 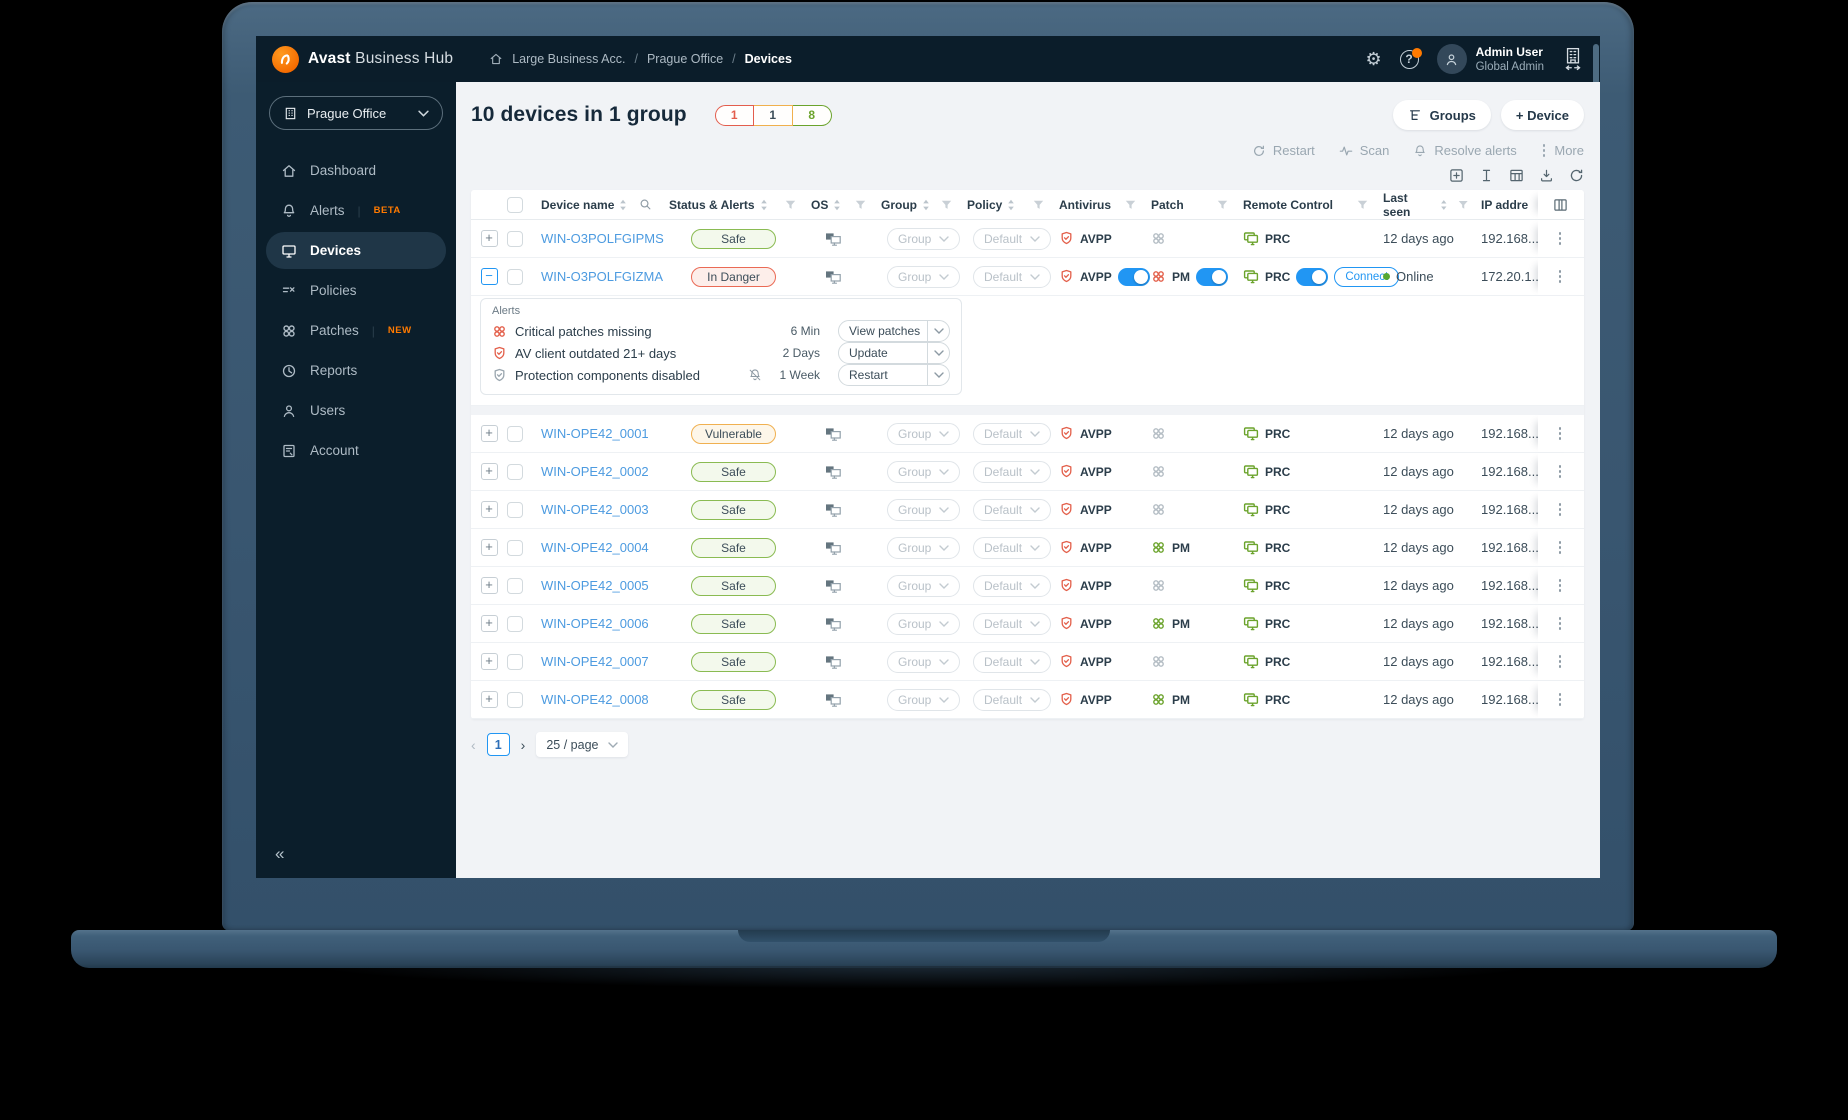 I want to click on current-page: 1, so click(x=498, y=744).